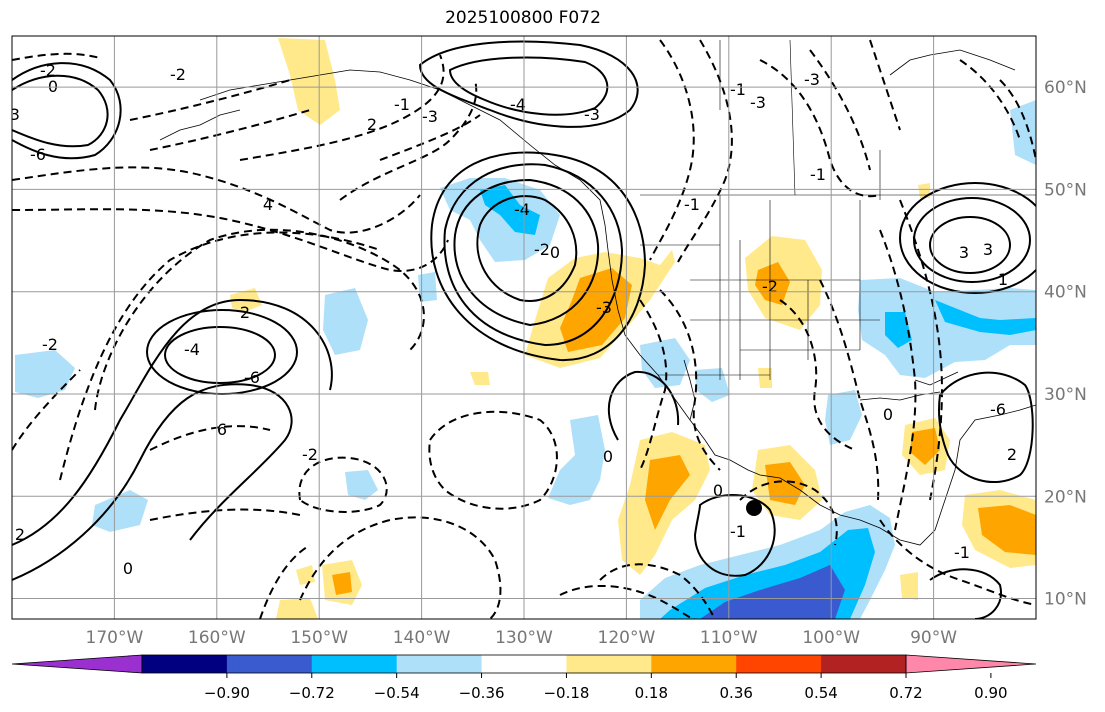 This screenshot has height=712, width=1105. What do you see at coordinates (820, 693) in the screenshot?
I see `colorbar-tick-label: 0.54` at bounding box center [820, 693].